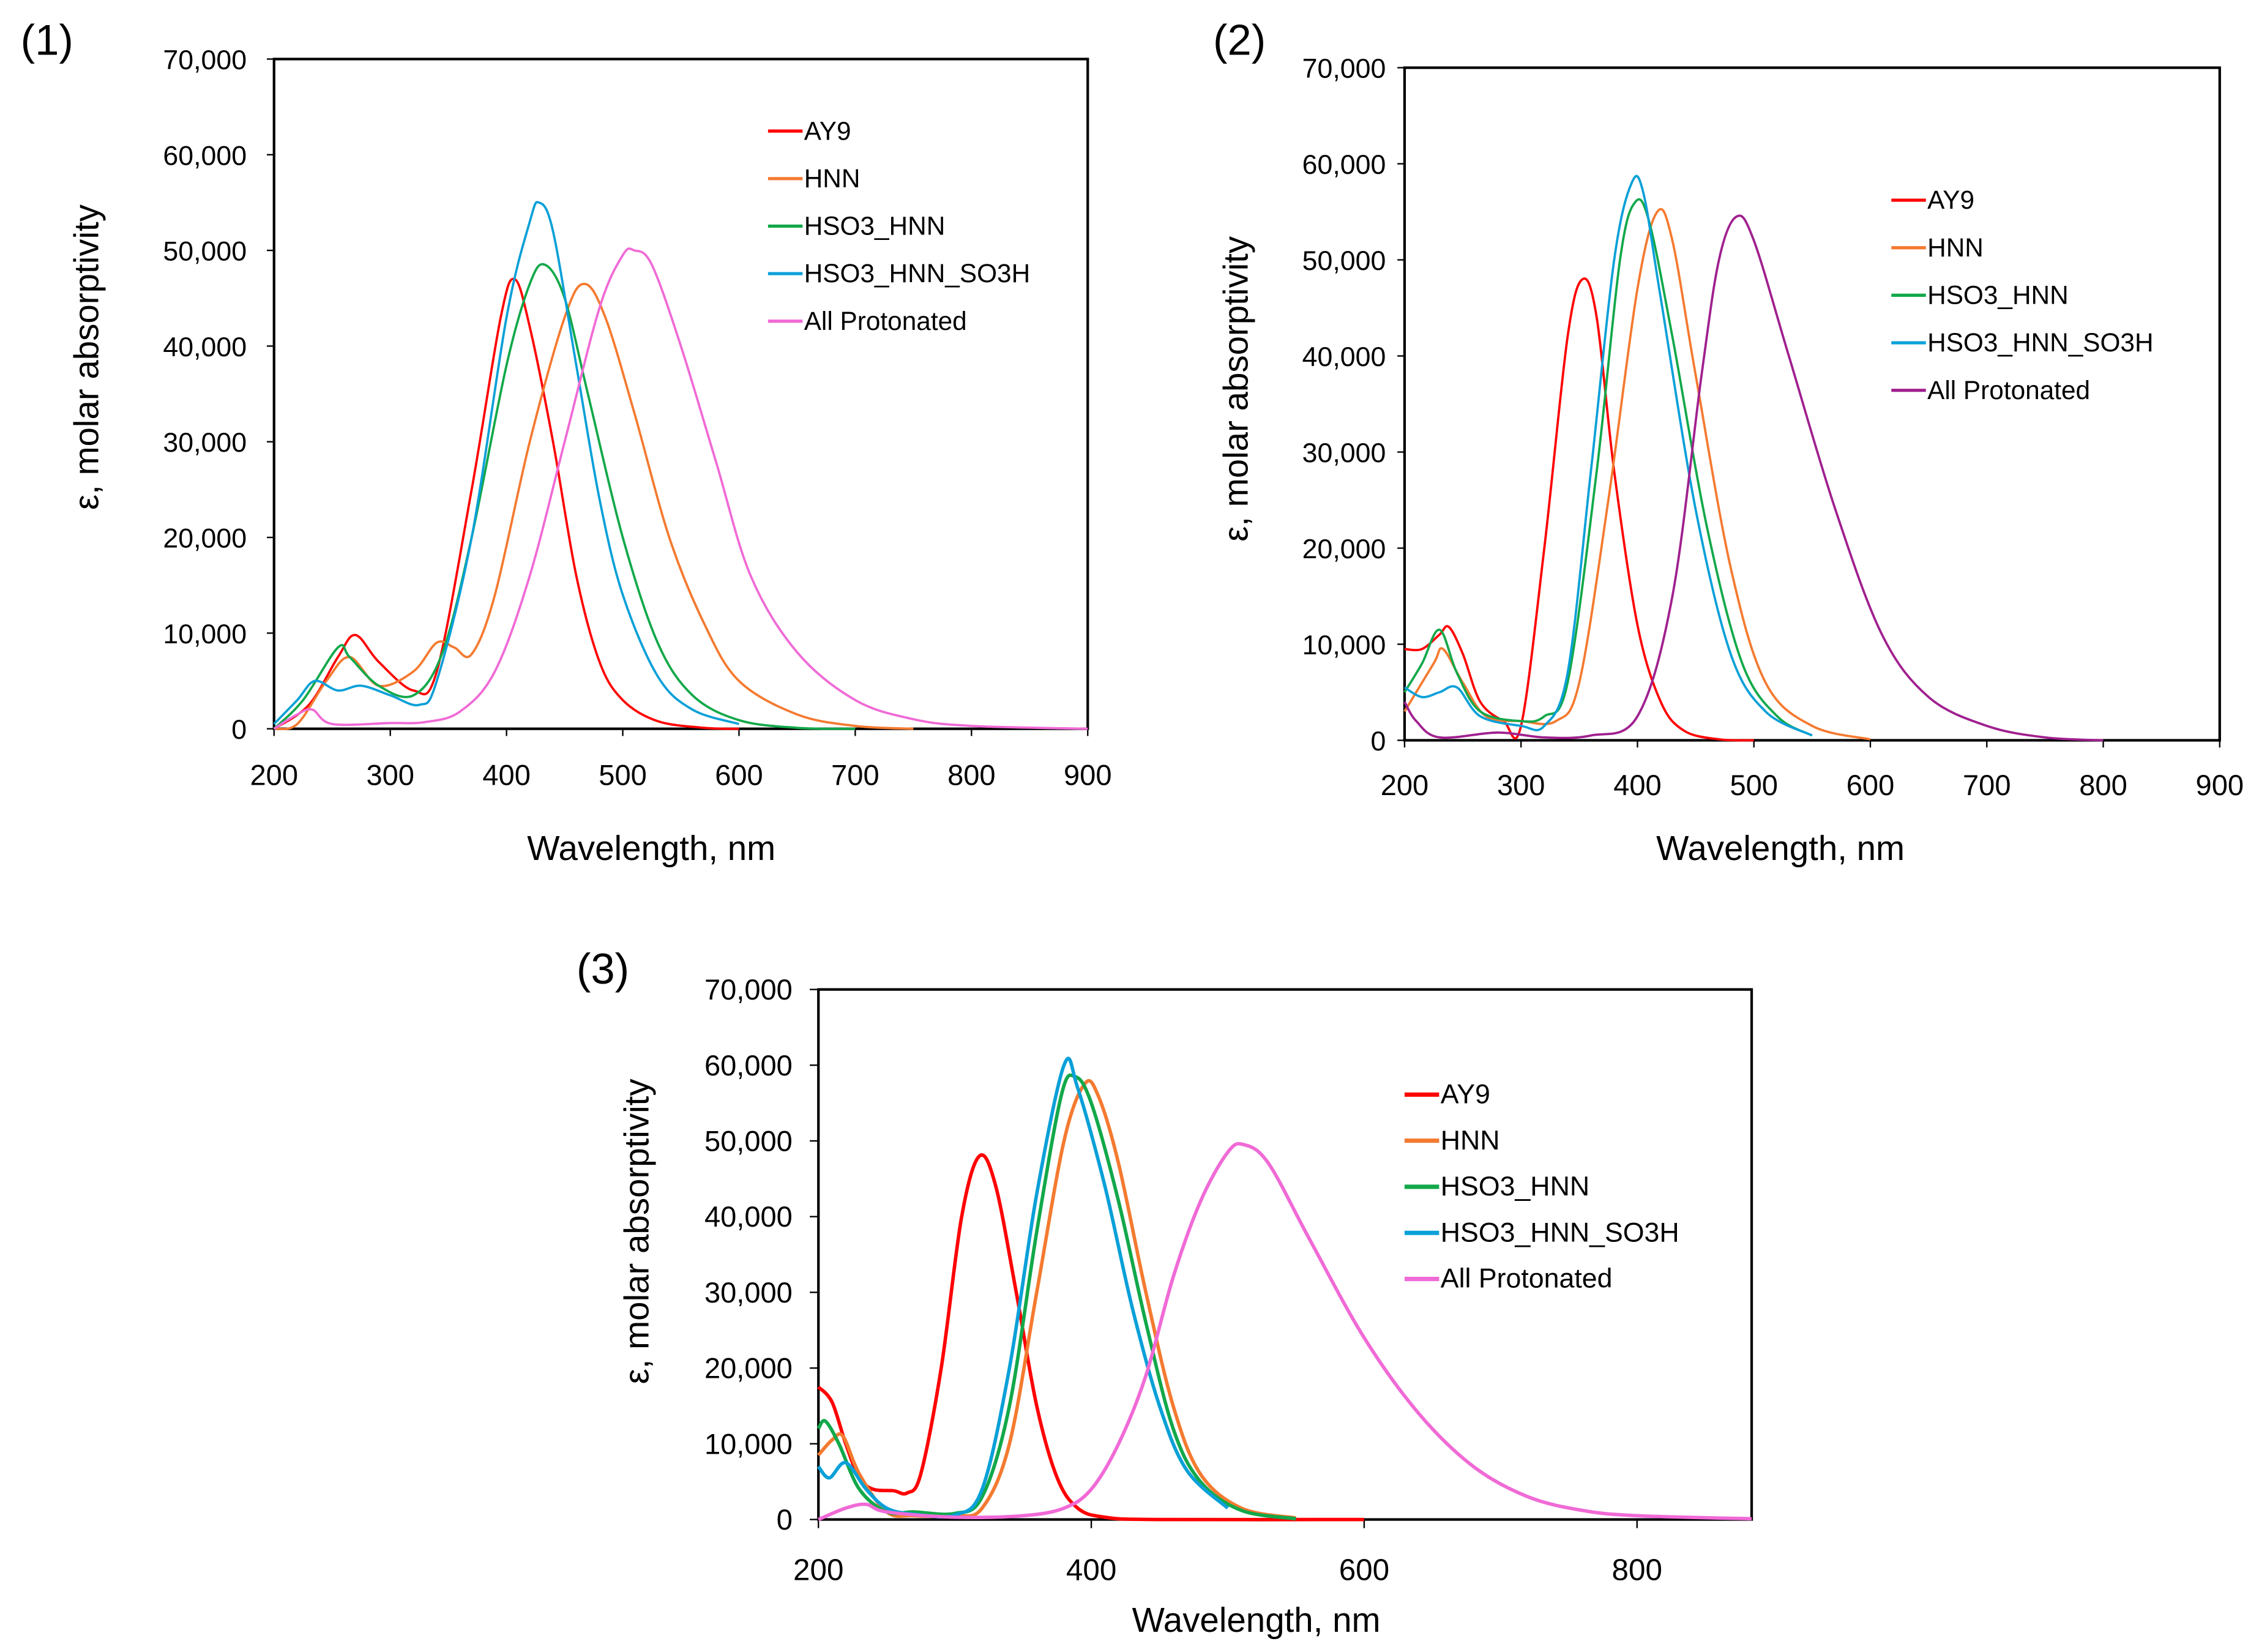 Image resolution: width=2259 pixels, height=1652 pixels. Describe the element at coordinates (1987, 785) in the screenshot. I see `x-tick-label: 700` at that location.